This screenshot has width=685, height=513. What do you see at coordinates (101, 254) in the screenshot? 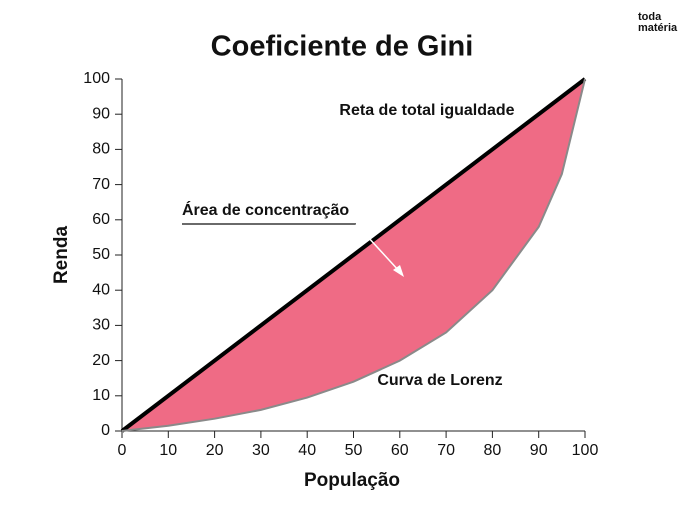
I see `y-tick-label: 50` at bounding box center [101, 254].